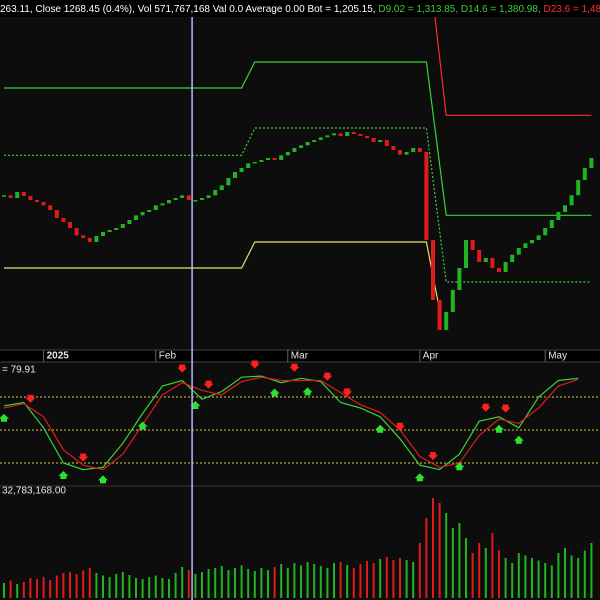 Image resolution: width=600 pixels, height=600 pixels. I want to click on date-axis, so click(300, 356).